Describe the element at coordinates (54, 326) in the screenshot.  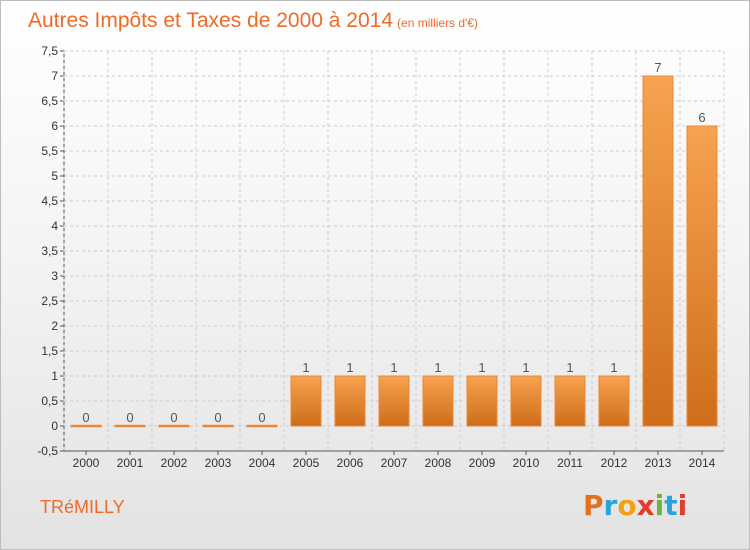
I see `y-tick-label: 2` at that location.